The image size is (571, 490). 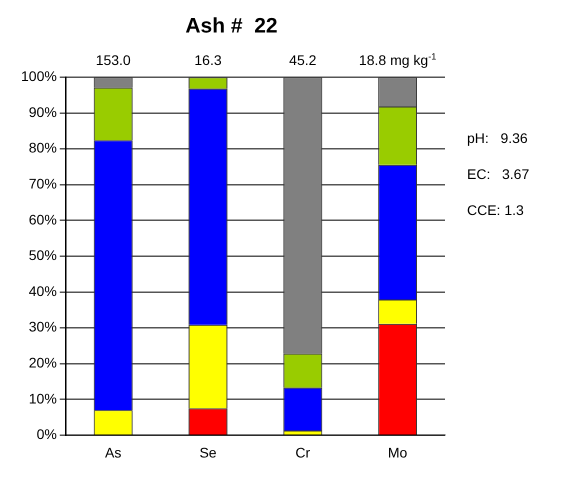 What do you see at coordinates (231, 26) in the screenshot?
I see `chart-title: Ash # 22` at bounding box center [231, 26].